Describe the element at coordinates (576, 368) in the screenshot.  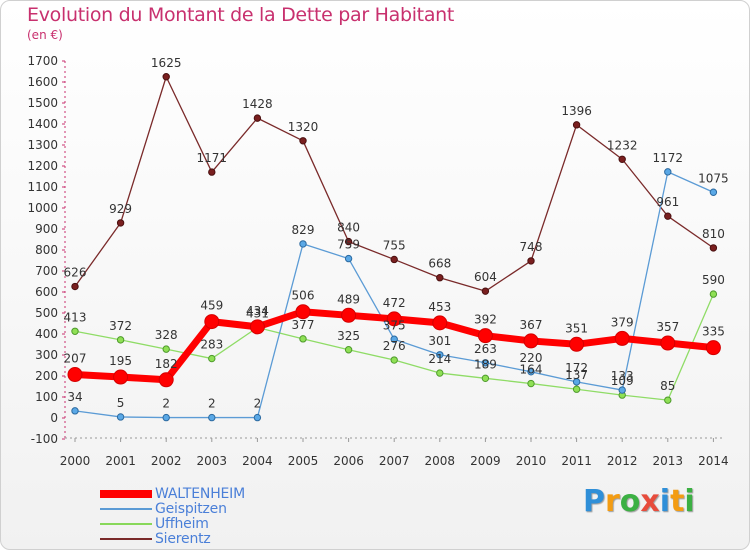
I see `data-label-geispitzen: 172` at that location.